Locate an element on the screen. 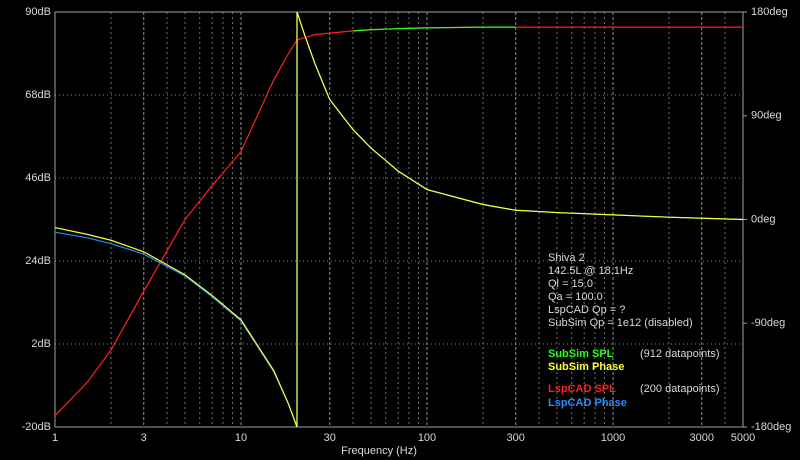  series-line is located at coordinates (434, 29).